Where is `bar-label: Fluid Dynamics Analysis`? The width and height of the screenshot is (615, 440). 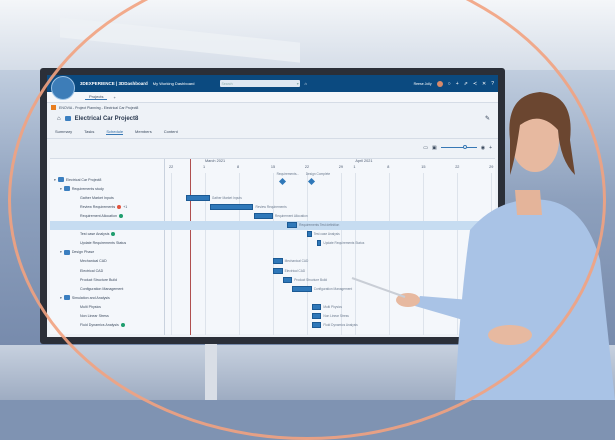 bar-label: Fluid Dynamics Analysis is located at coordinates (340, 325).